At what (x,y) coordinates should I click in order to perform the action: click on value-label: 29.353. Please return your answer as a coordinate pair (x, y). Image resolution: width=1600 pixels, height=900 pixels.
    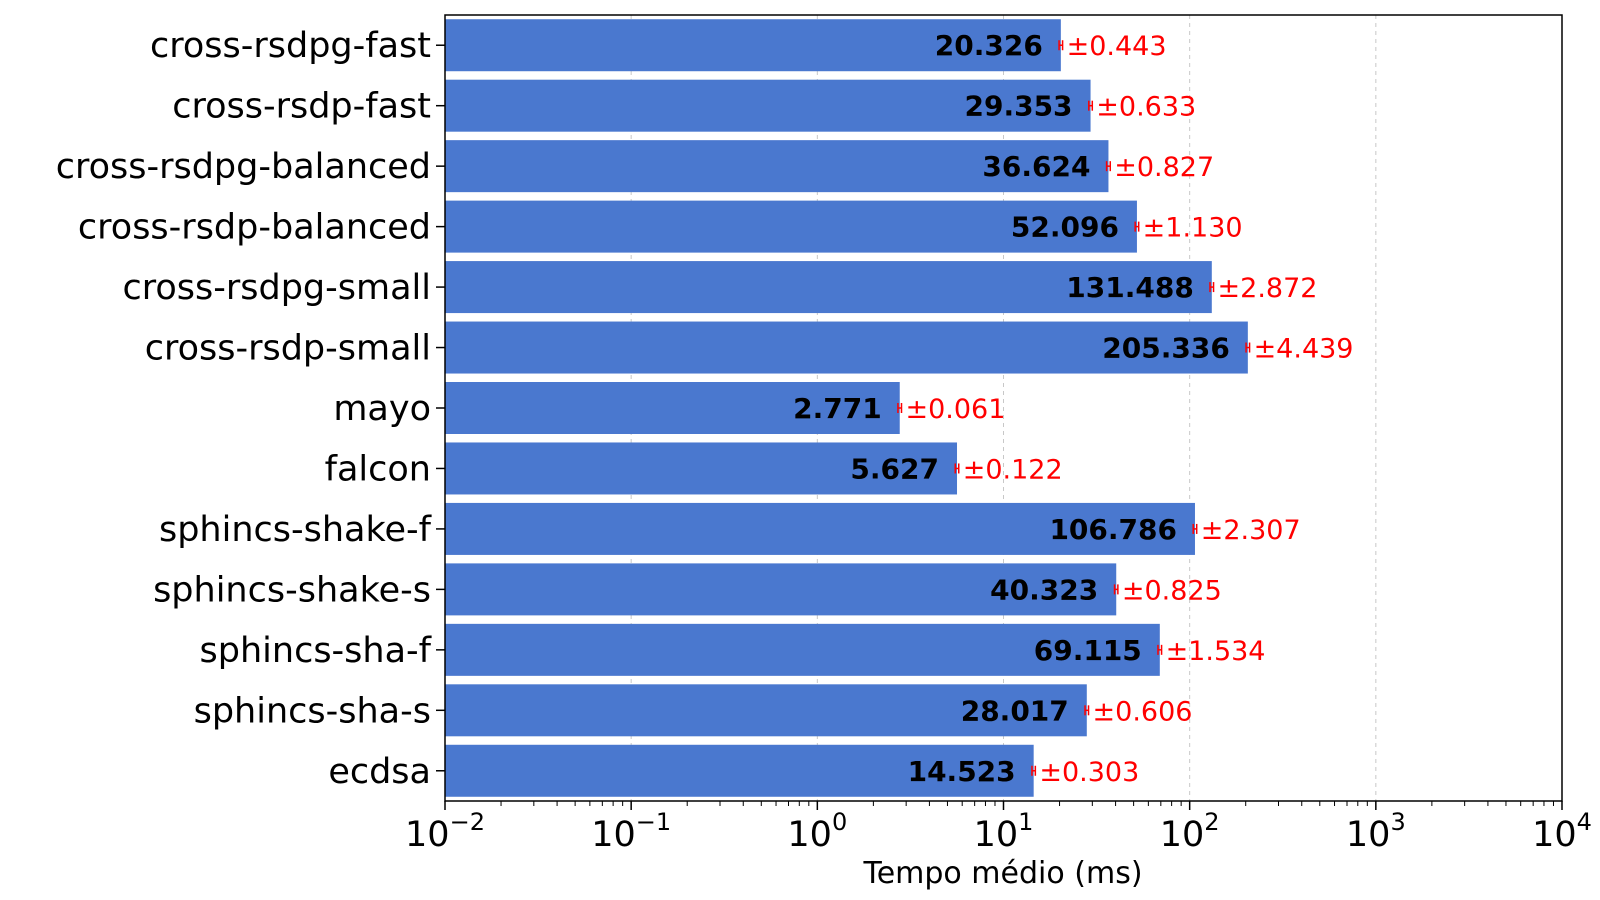
    Looking at the image, I should click on (1018, 106).